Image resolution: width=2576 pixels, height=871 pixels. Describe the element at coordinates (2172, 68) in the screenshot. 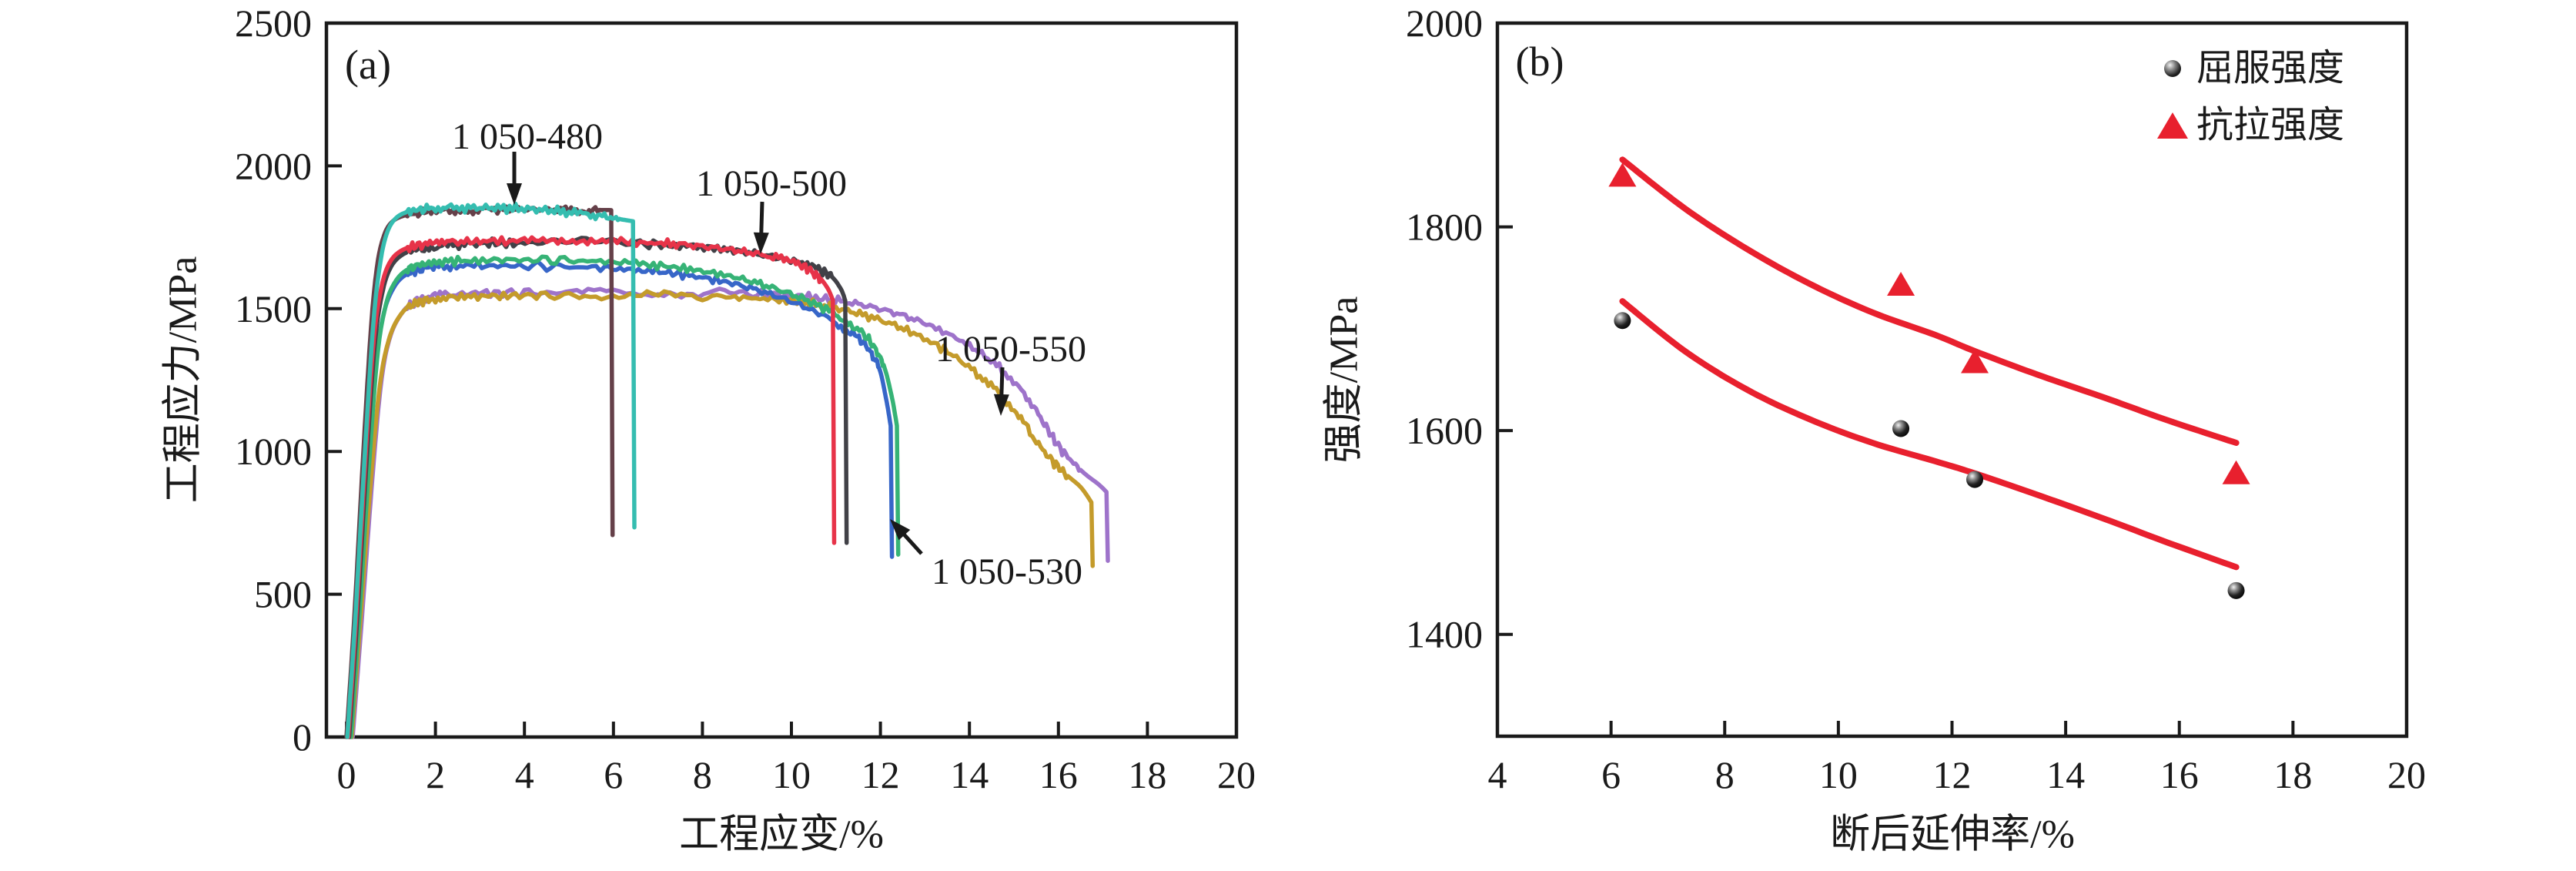

I see `yield-strength-circle-marker-icon` at that location.